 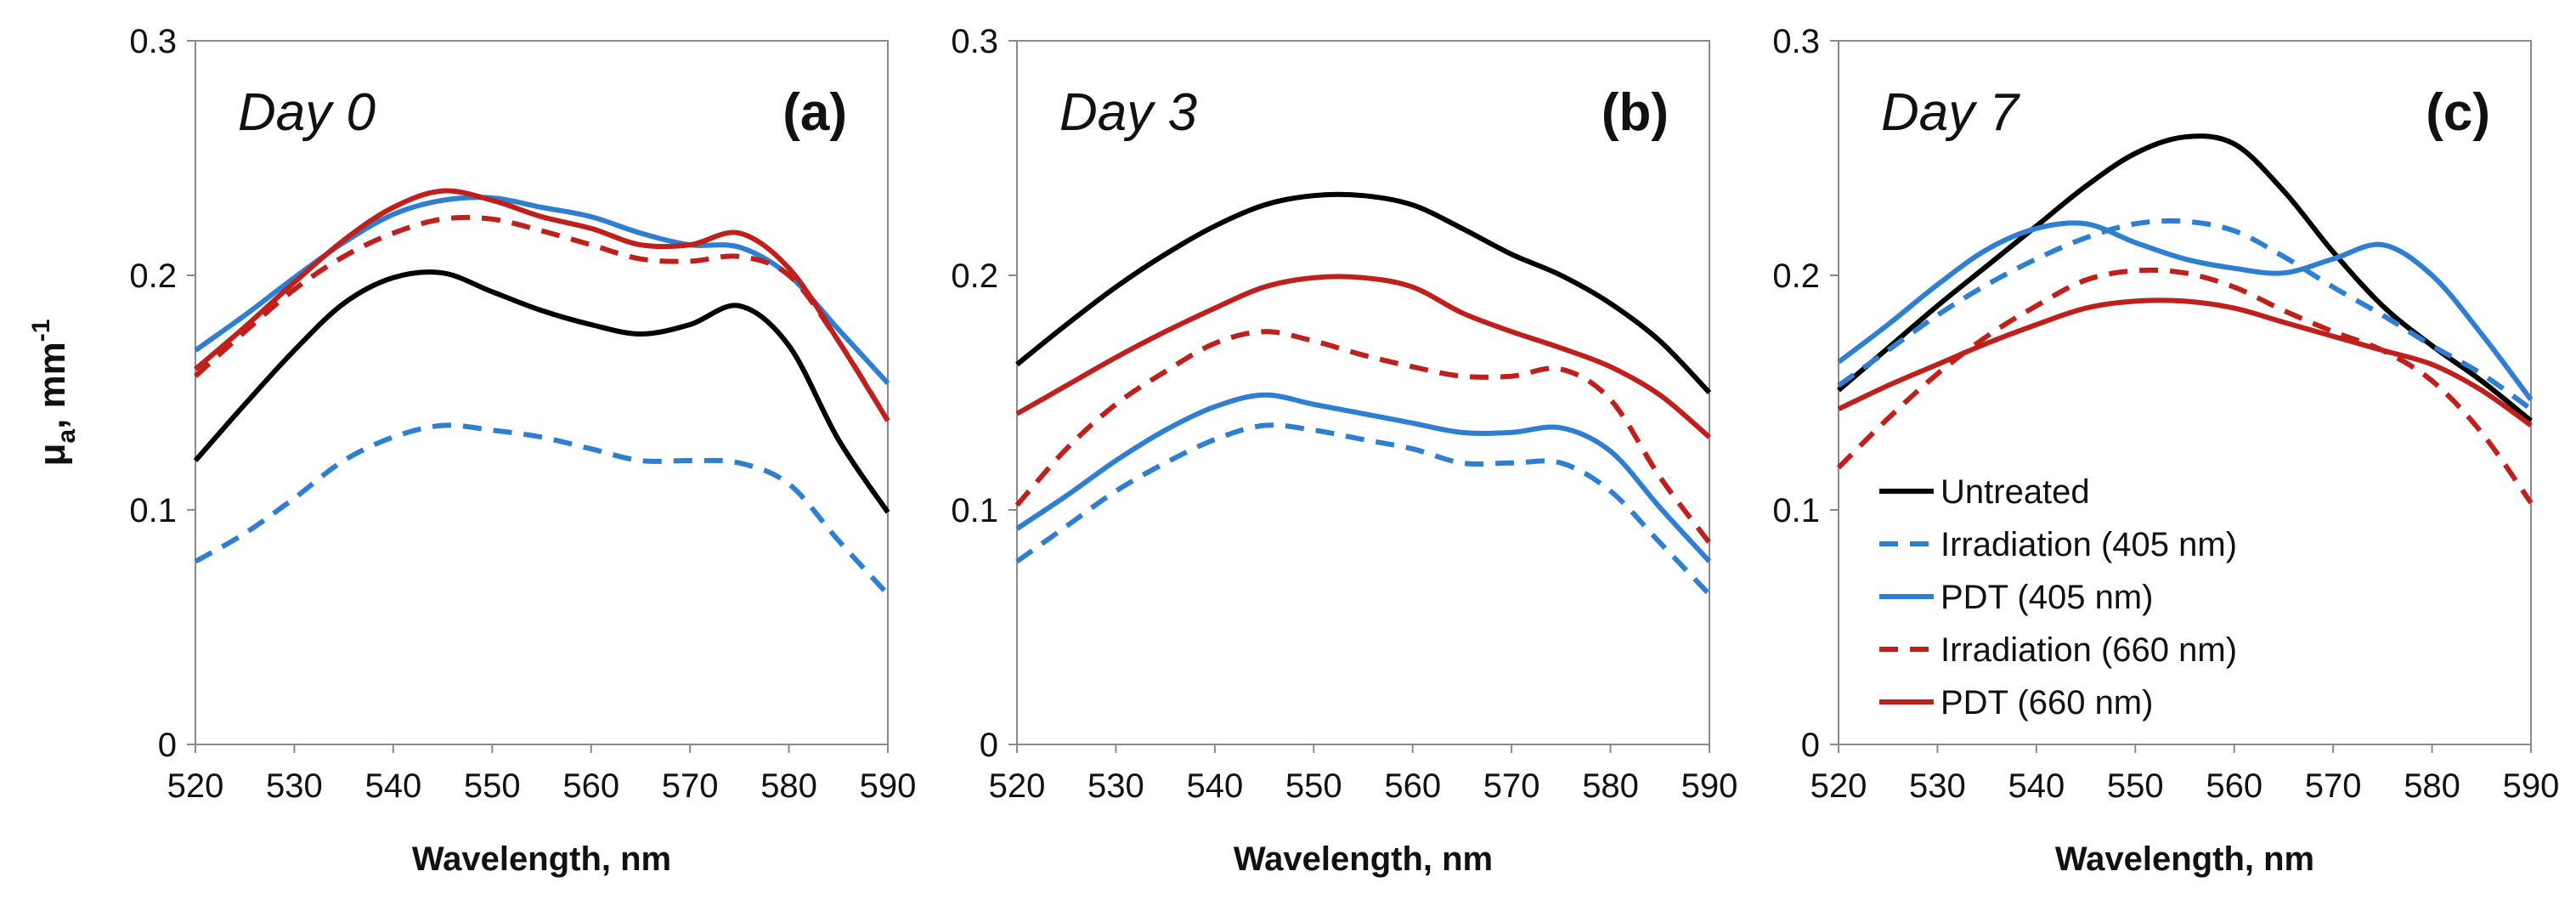 What do you see at coordinates (41, 331) in the screenshot?
I see `y-axis-superscript: -1` at bounding box center [41, 331].